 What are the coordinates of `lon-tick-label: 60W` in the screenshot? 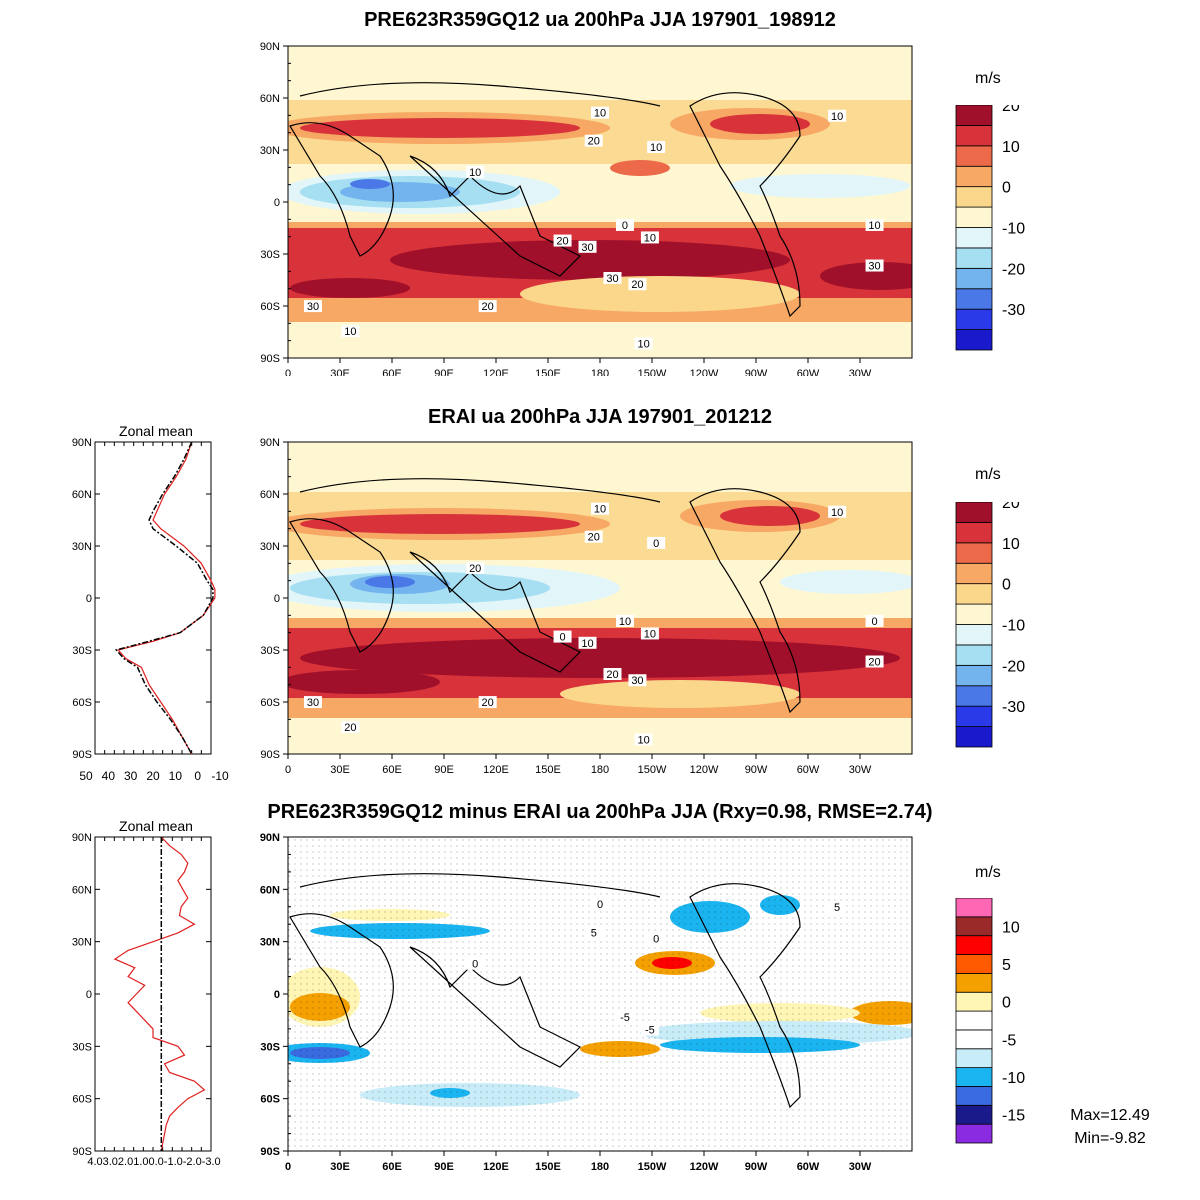 It's located at (808, 770).